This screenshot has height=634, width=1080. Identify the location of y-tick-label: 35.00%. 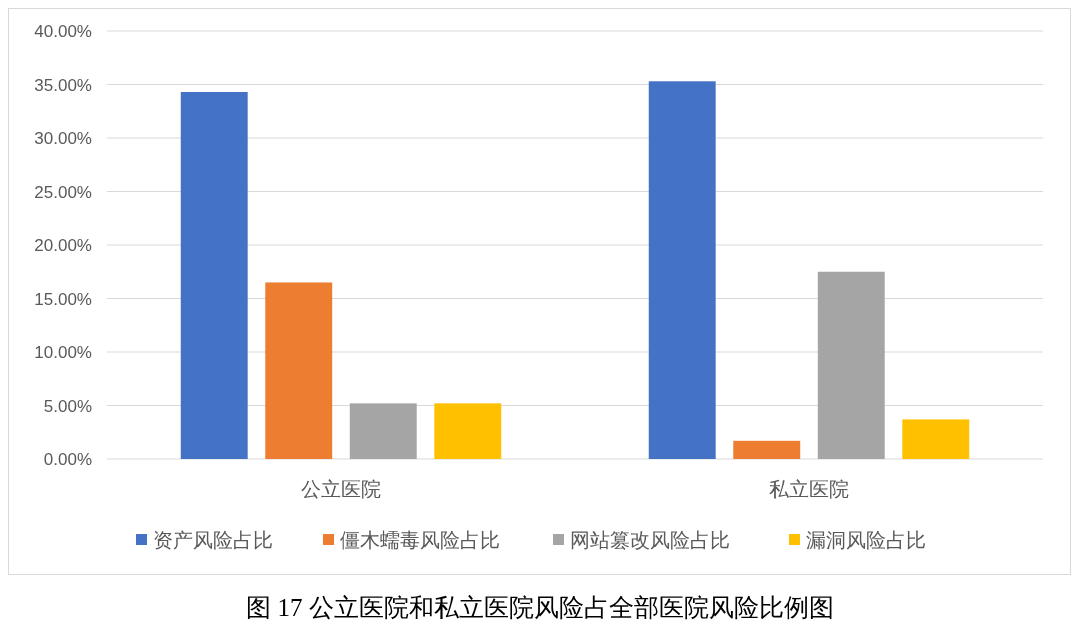
(63, 85).